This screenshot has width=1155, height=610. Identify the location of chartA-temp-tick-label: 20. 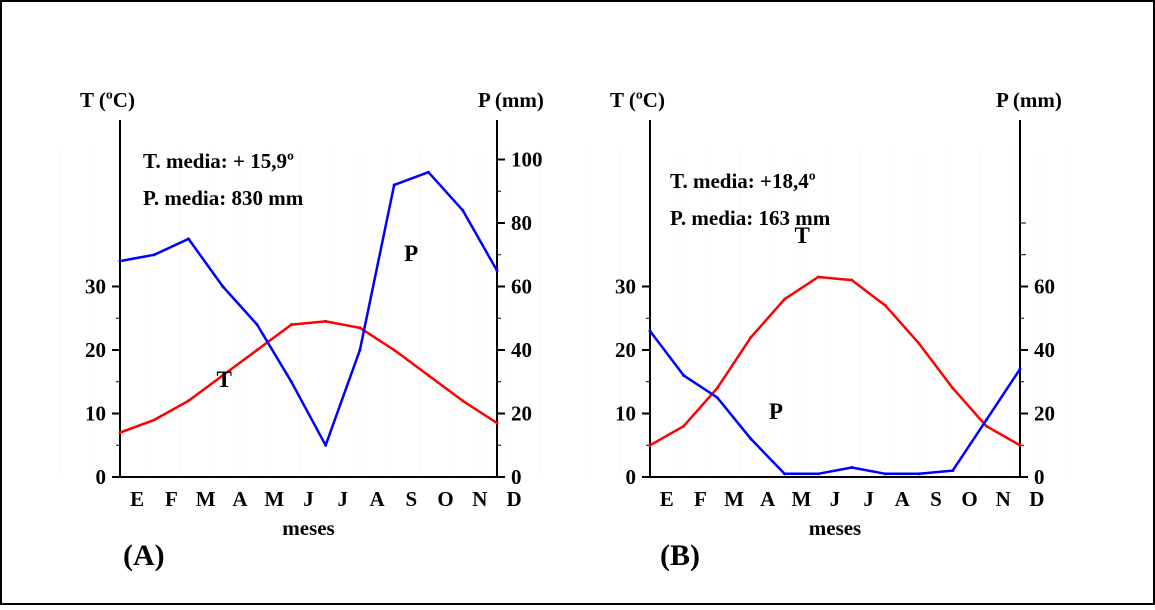
(95, 350).